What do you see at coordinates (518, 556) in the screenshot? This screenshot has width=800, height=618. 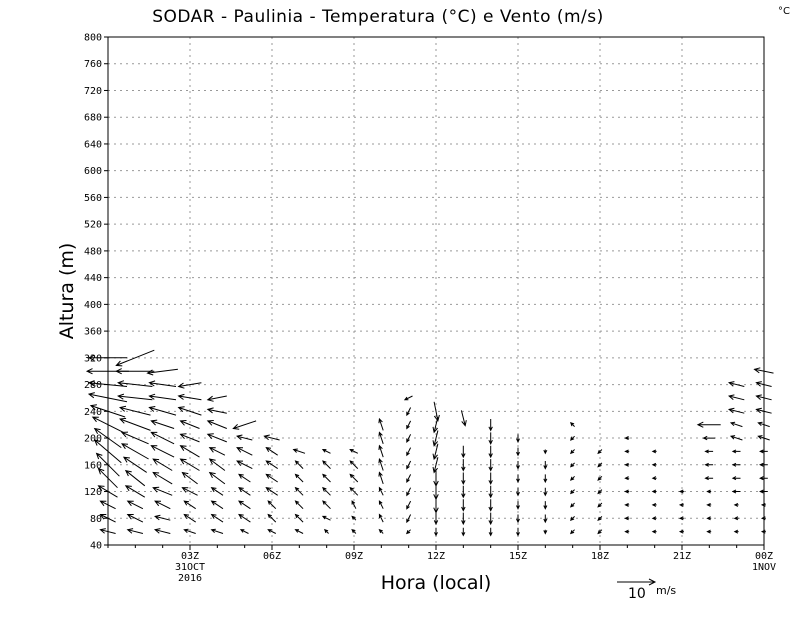 I see `x-tick-label: 15Z` at bounding box center [518, 556].